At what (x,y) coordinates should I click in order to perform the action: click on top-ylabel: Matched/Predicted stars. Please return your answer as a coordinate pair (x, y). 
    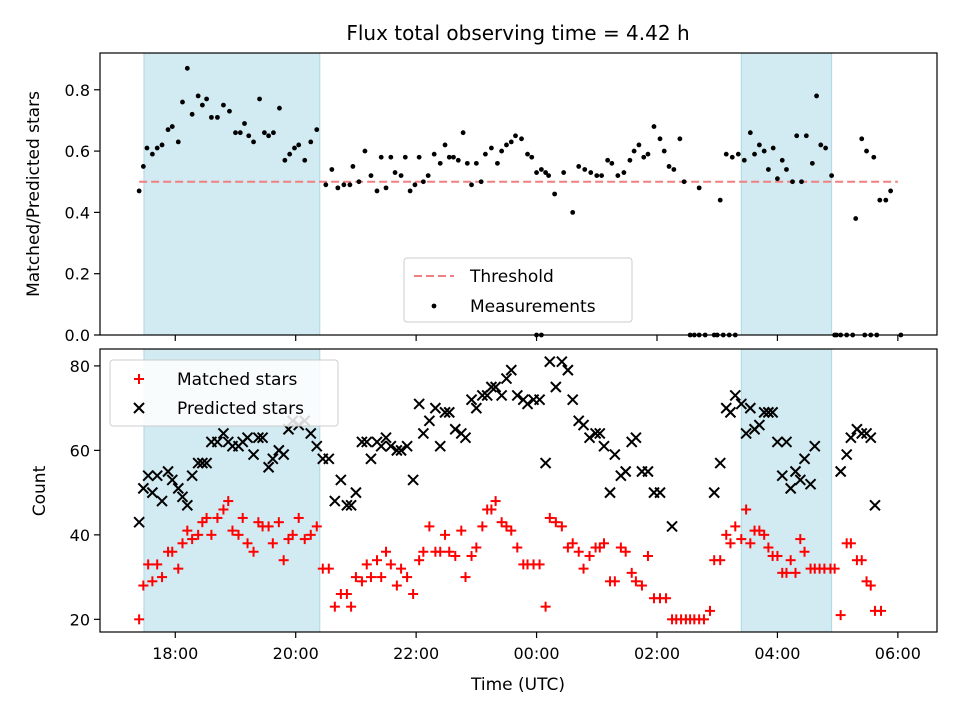
    Looking at the image, I should click on (34, 194).